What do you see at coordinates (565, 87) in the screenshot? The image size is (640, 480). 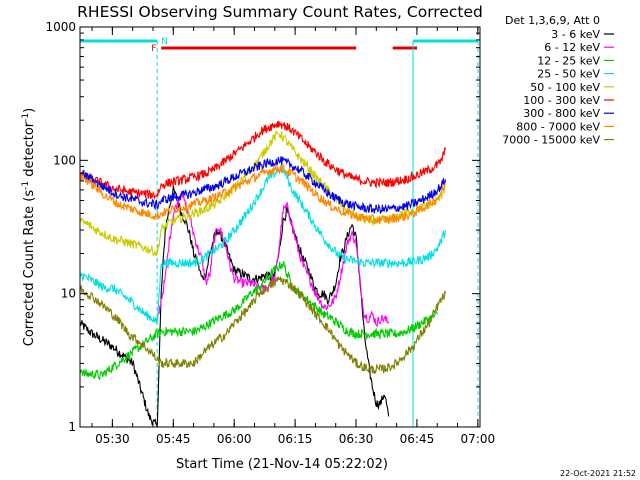 I see `legend-label-4: 50 - 100 keV` at bounding box center [565, 87].